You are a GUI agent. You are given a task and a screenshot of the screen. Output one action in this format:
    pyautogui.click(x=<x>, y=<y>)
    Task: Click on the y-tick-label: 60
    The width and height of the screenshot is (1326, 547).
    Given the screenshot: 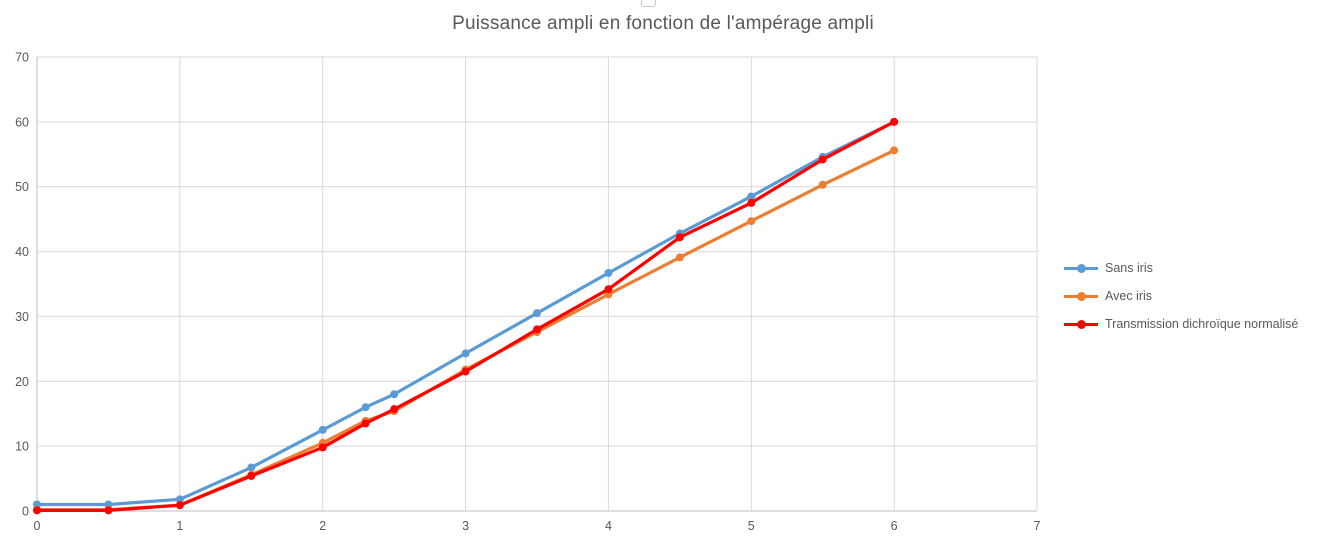 What is the action you would take?
    pyautogui.click(x=22, y=122)
    